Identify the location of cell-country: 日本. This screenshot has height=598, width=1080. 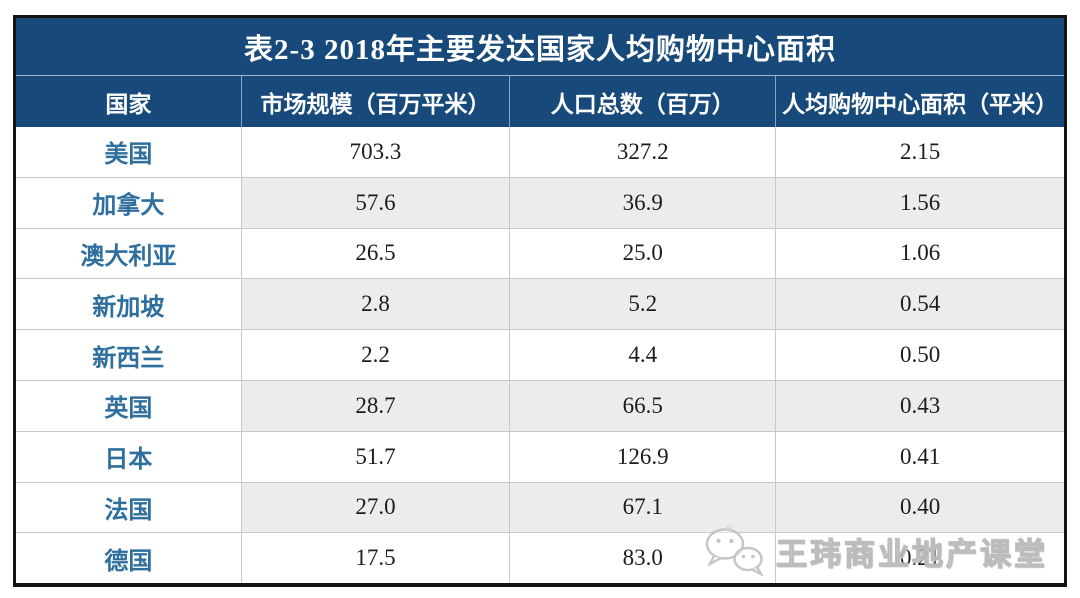
(129, 456).